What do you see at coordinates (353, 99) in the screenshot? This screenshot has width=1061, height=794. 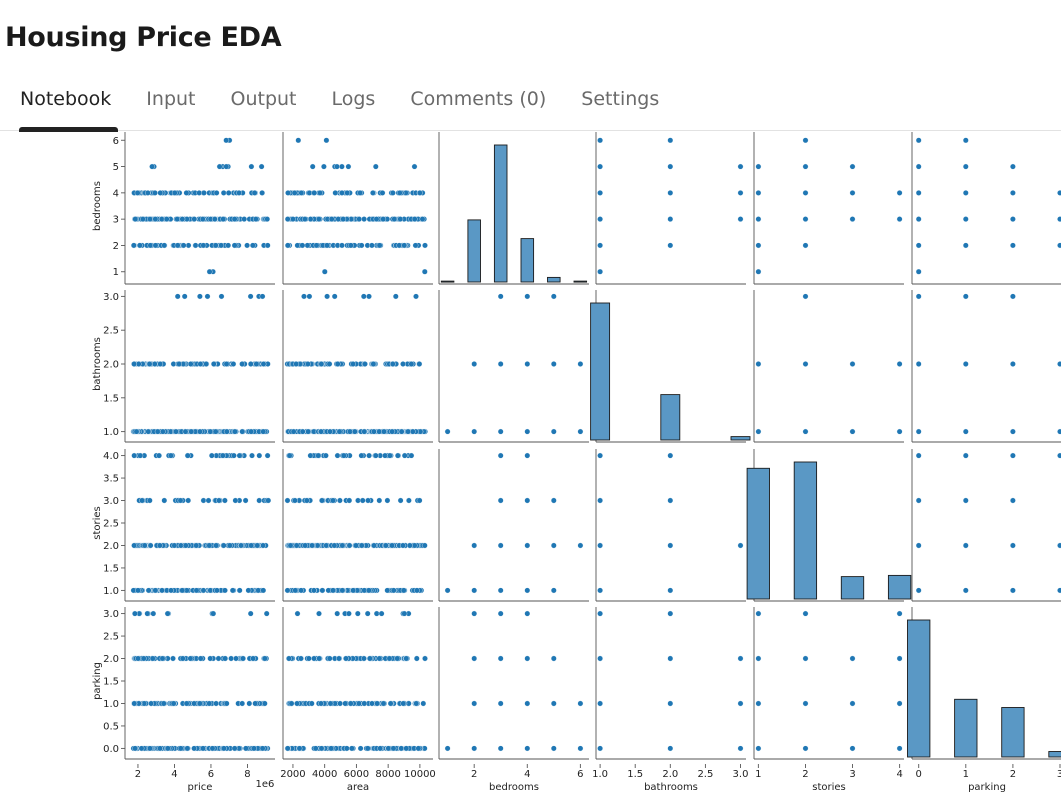 I see `tab-logs: Logs` at bounding box center [353, 99].